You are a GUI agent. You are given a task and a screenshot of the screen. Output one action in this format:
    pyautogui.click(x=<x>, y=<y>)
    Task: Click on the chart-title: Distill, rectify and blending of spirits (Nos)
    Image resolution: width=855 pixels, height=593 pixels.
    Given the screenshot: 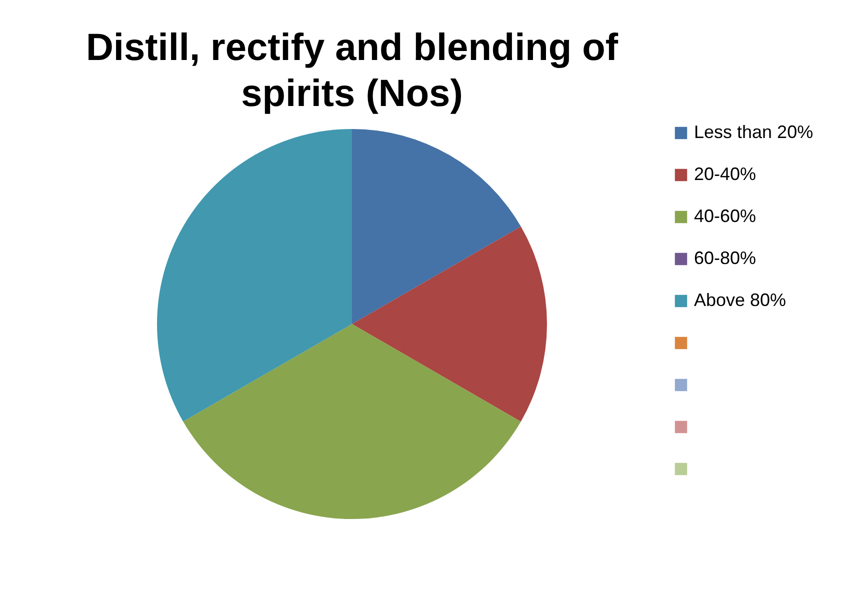 What is the action you would take?
    pyautogui.click(x=352, y=71)
    